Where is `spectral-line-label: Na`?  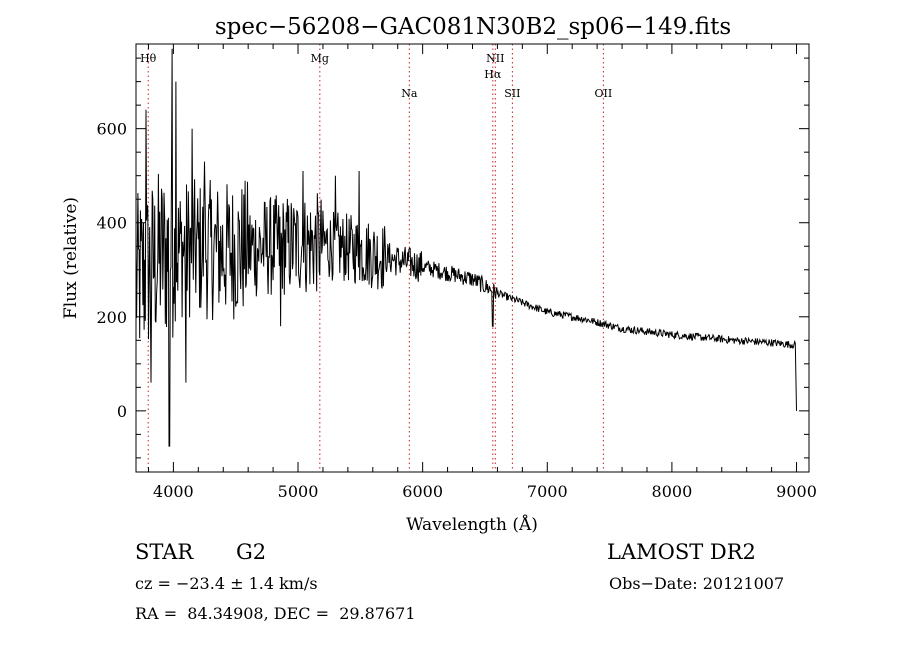
spectral-line-label: Na is located at coordinates (409, 93).